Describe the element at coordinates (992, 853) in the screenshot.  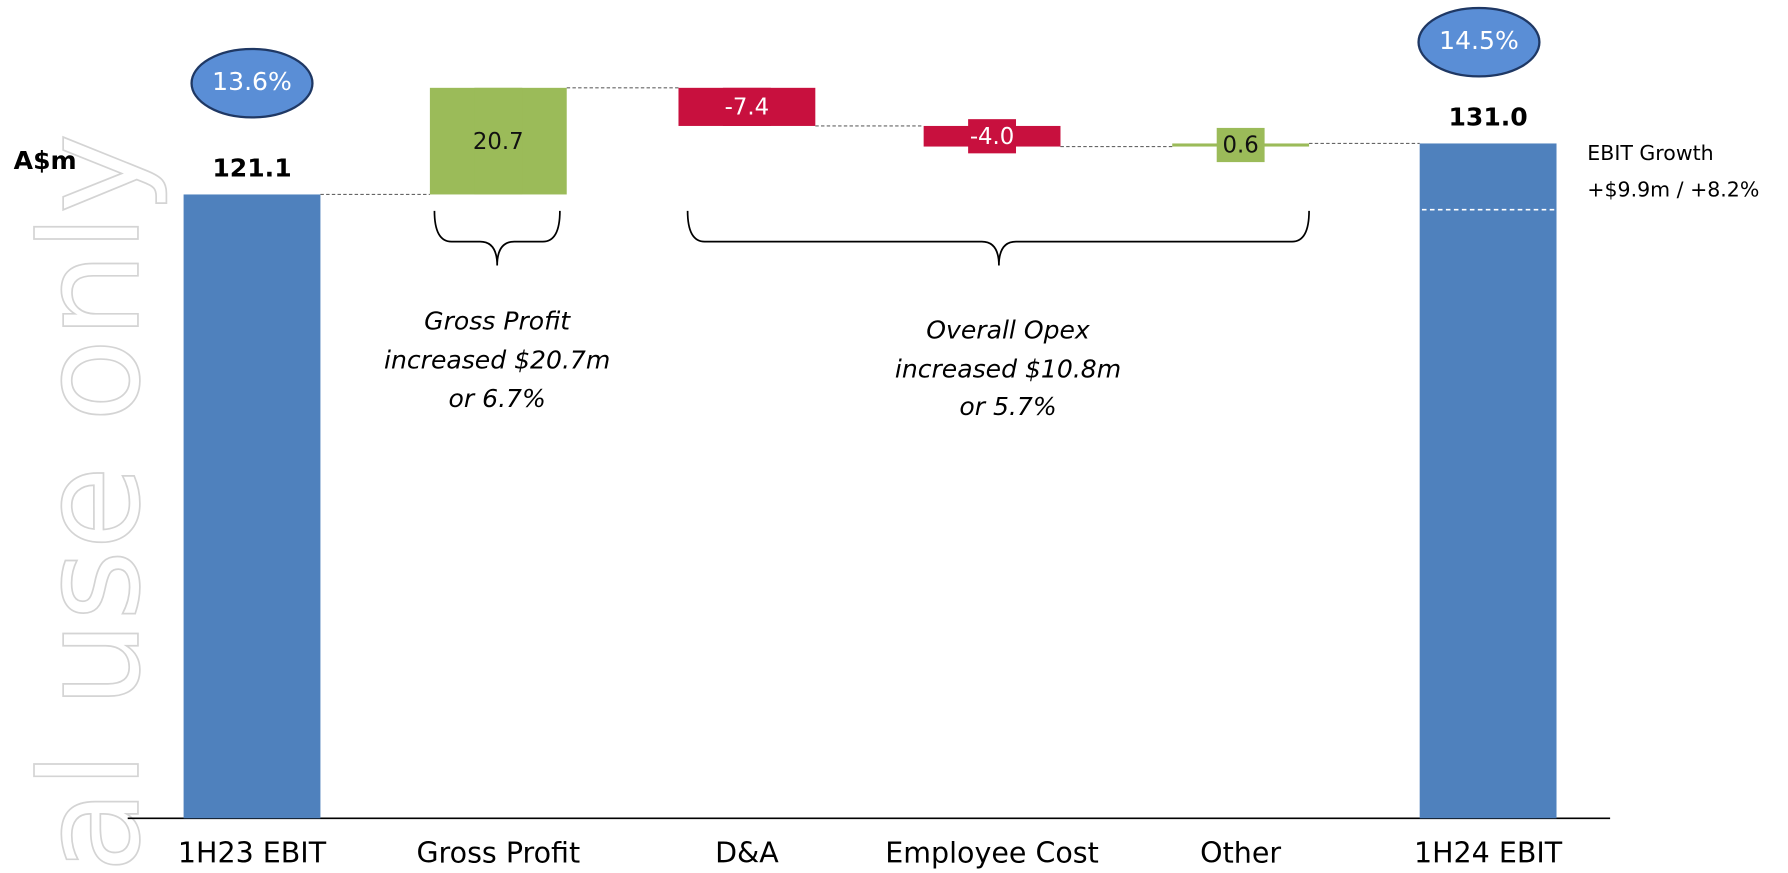
I see `x-tick-label: Employee Cost` at that location.